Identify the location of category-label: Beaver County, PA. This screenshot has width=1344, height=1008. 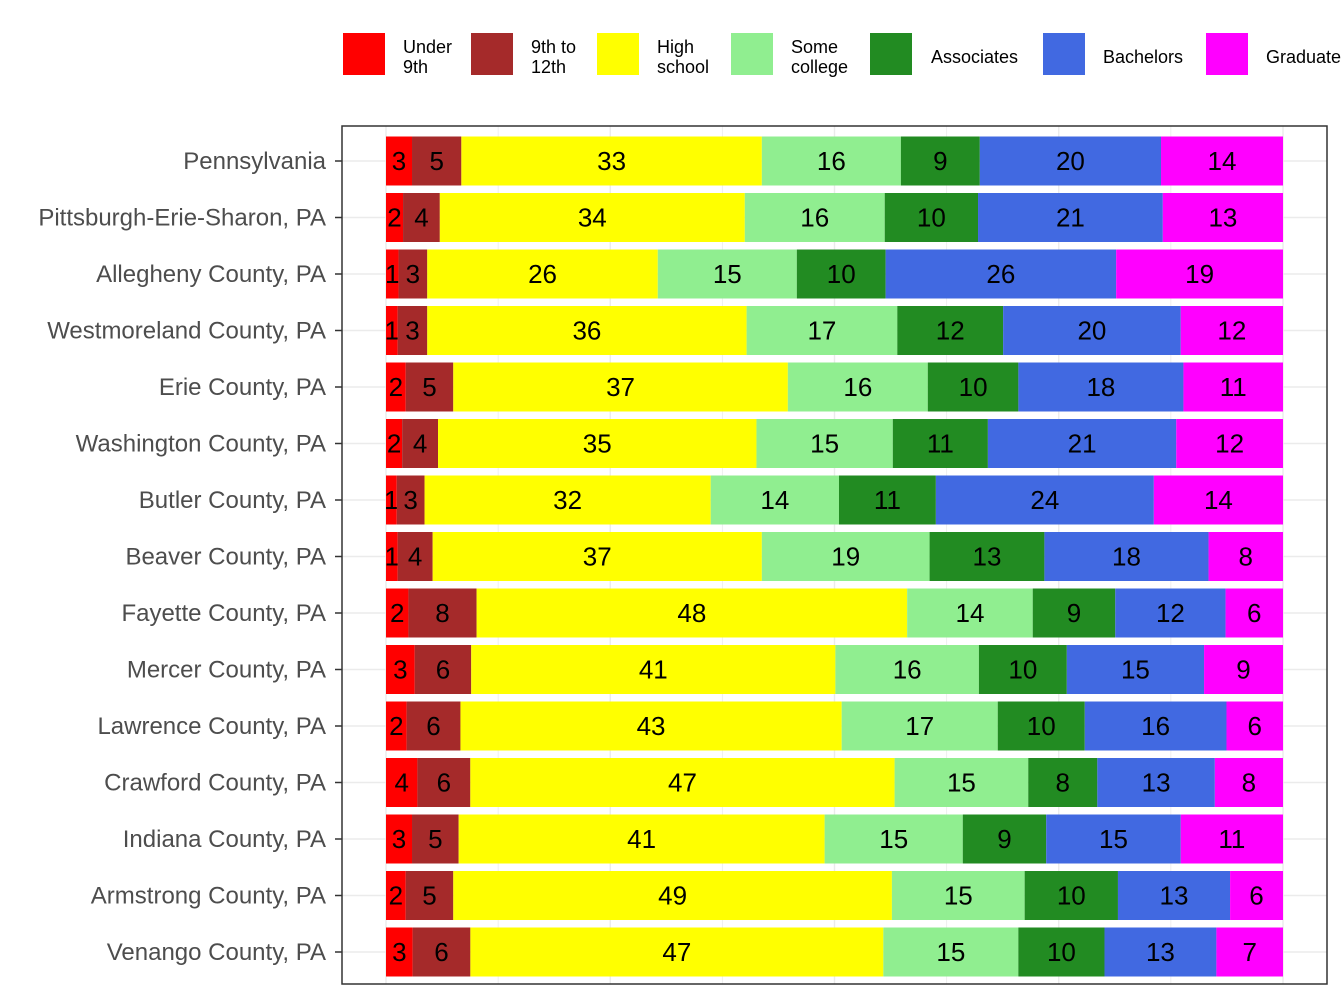
(225, 557).